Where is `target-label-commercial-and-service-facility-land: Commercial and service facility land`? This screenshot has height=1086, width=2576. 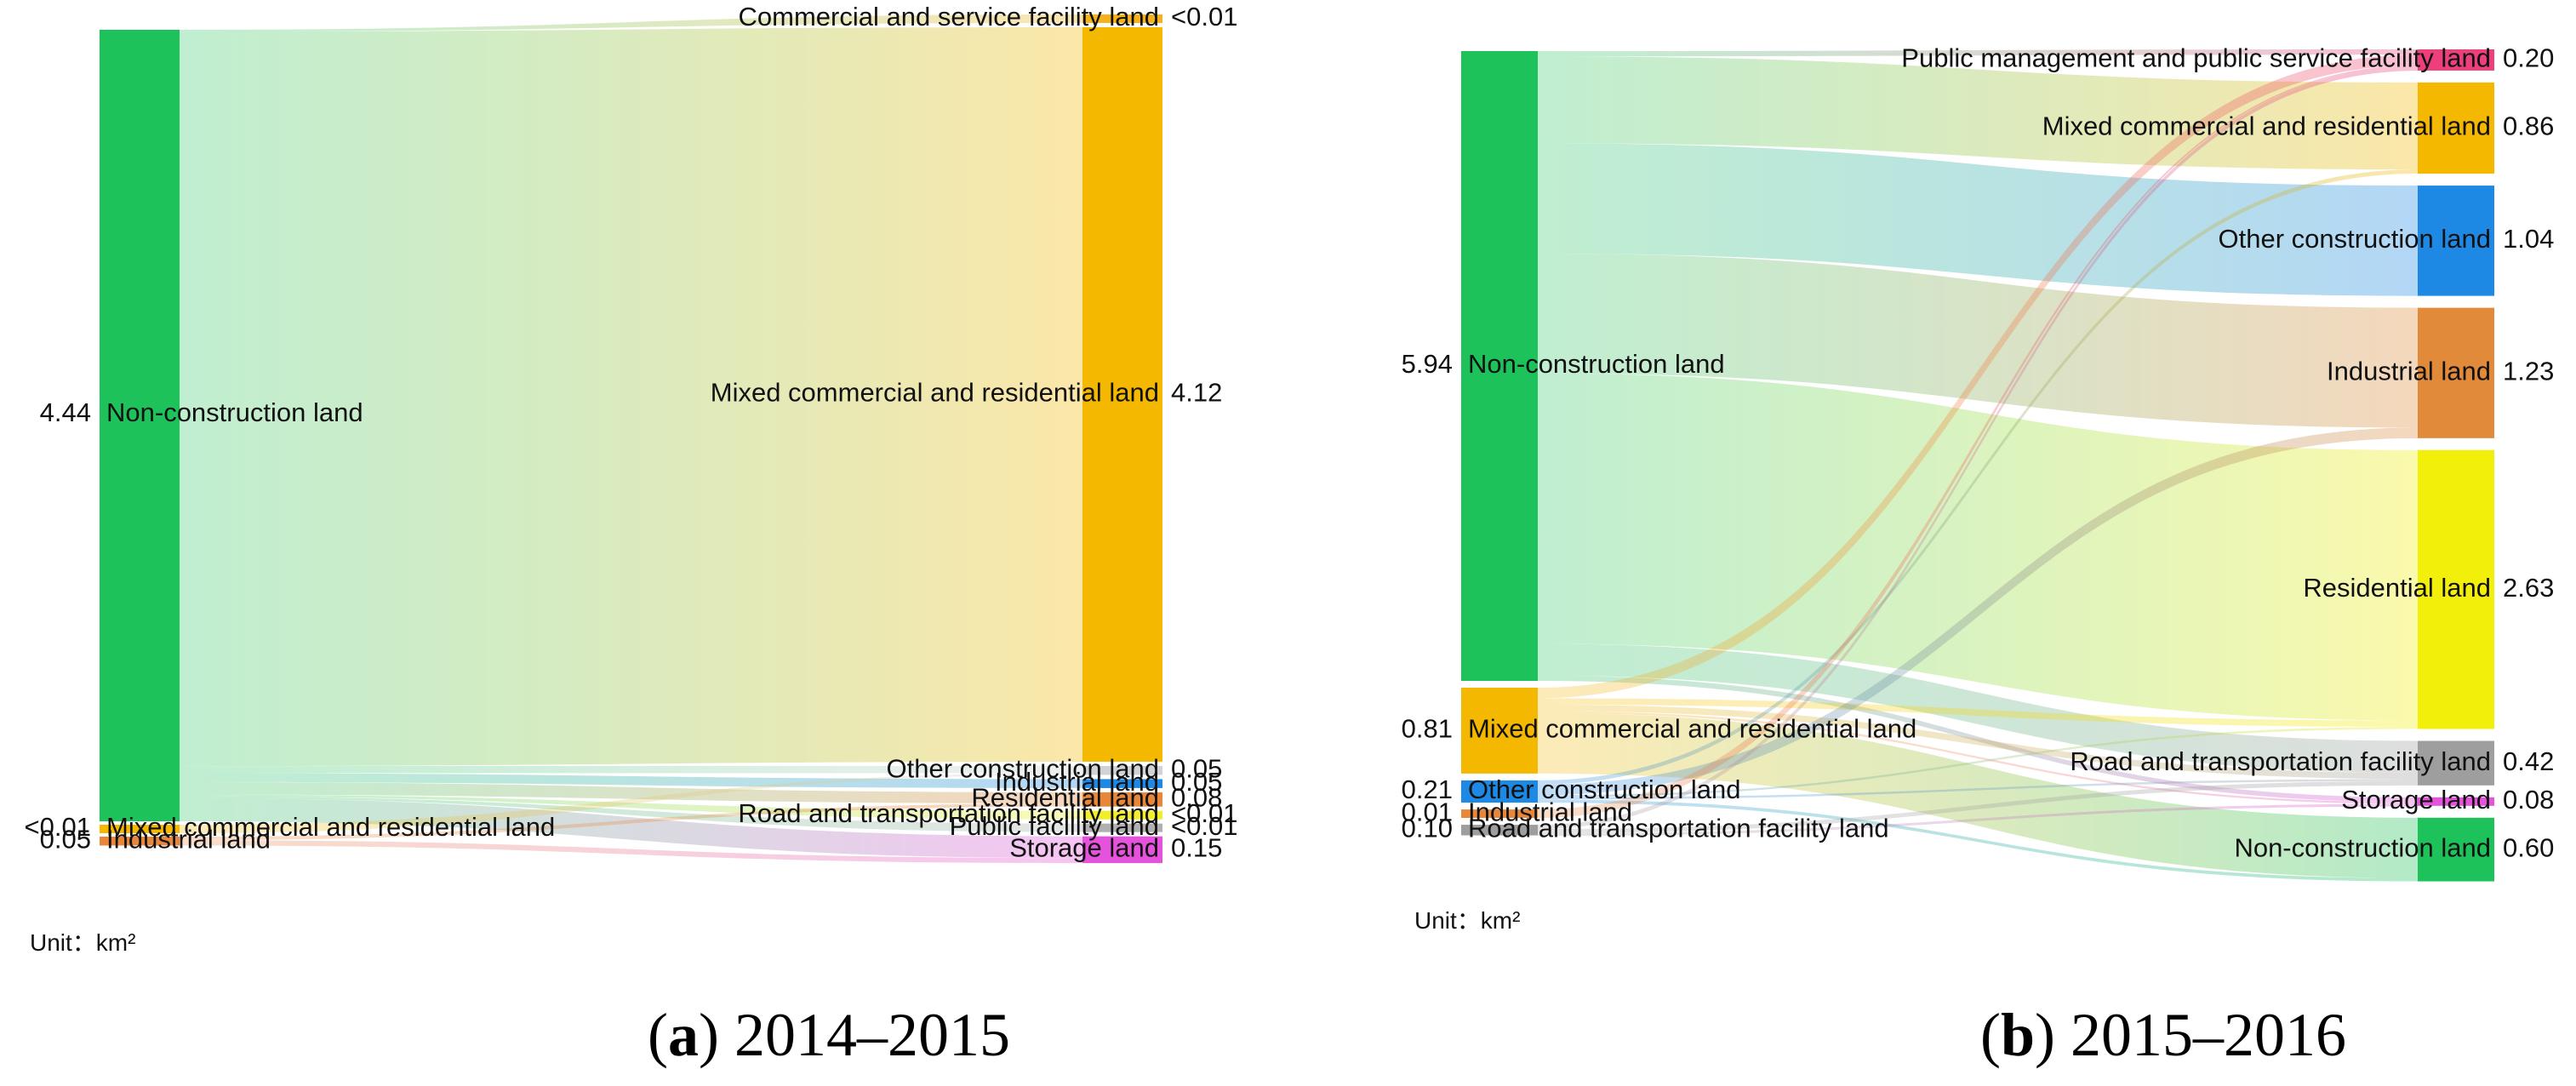 target-label-commercial-and-service-facility-land: Commercial and service facility land is located at coordinates (949, 16).